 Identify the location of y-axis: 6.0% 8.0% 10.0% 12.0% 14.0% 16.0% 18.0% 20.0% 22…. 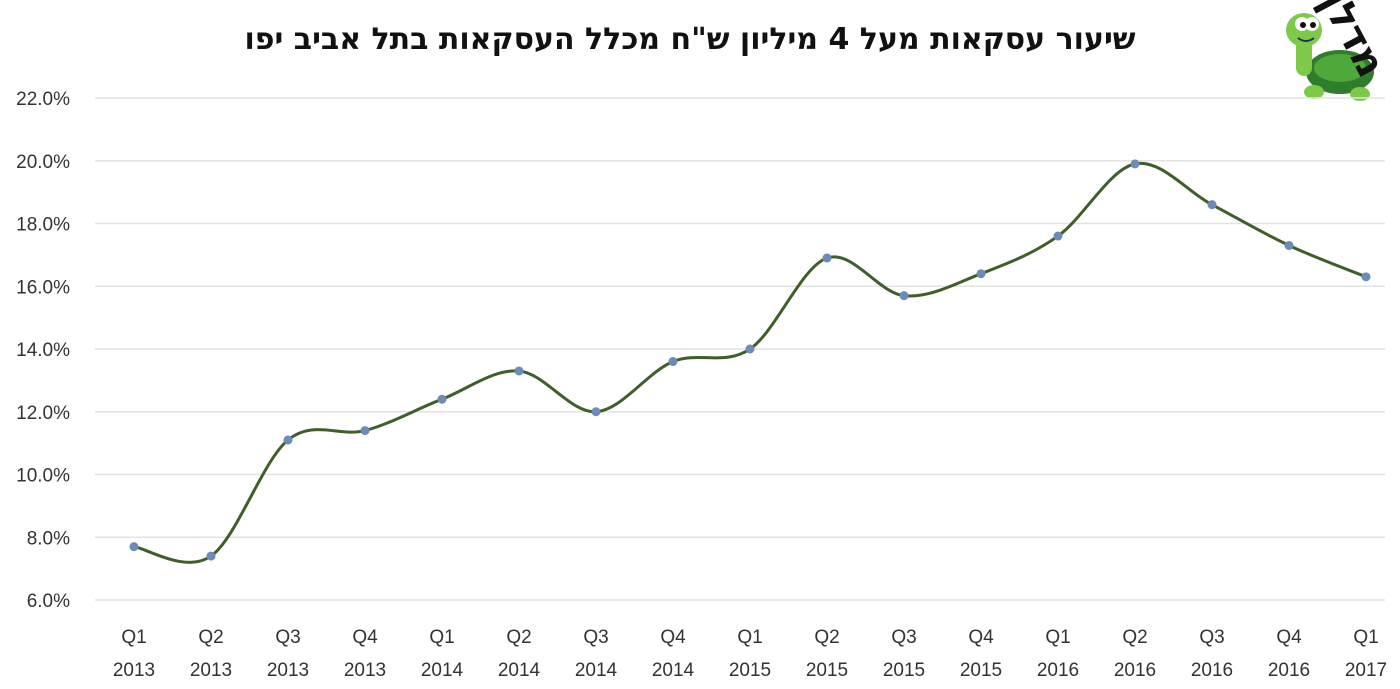
(43, 350).